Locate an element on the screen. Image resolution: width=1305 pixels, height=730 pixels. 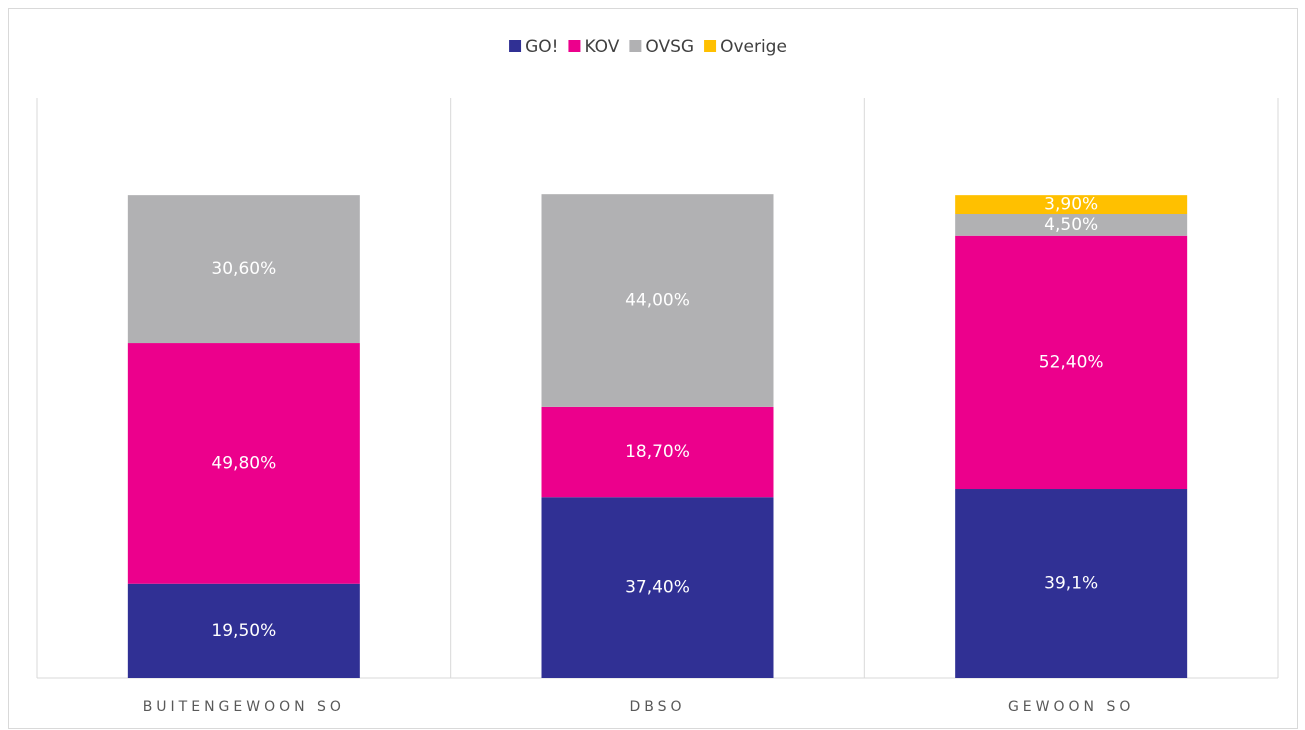
data-label: 39,1% is located at coordinates (1071, 584).